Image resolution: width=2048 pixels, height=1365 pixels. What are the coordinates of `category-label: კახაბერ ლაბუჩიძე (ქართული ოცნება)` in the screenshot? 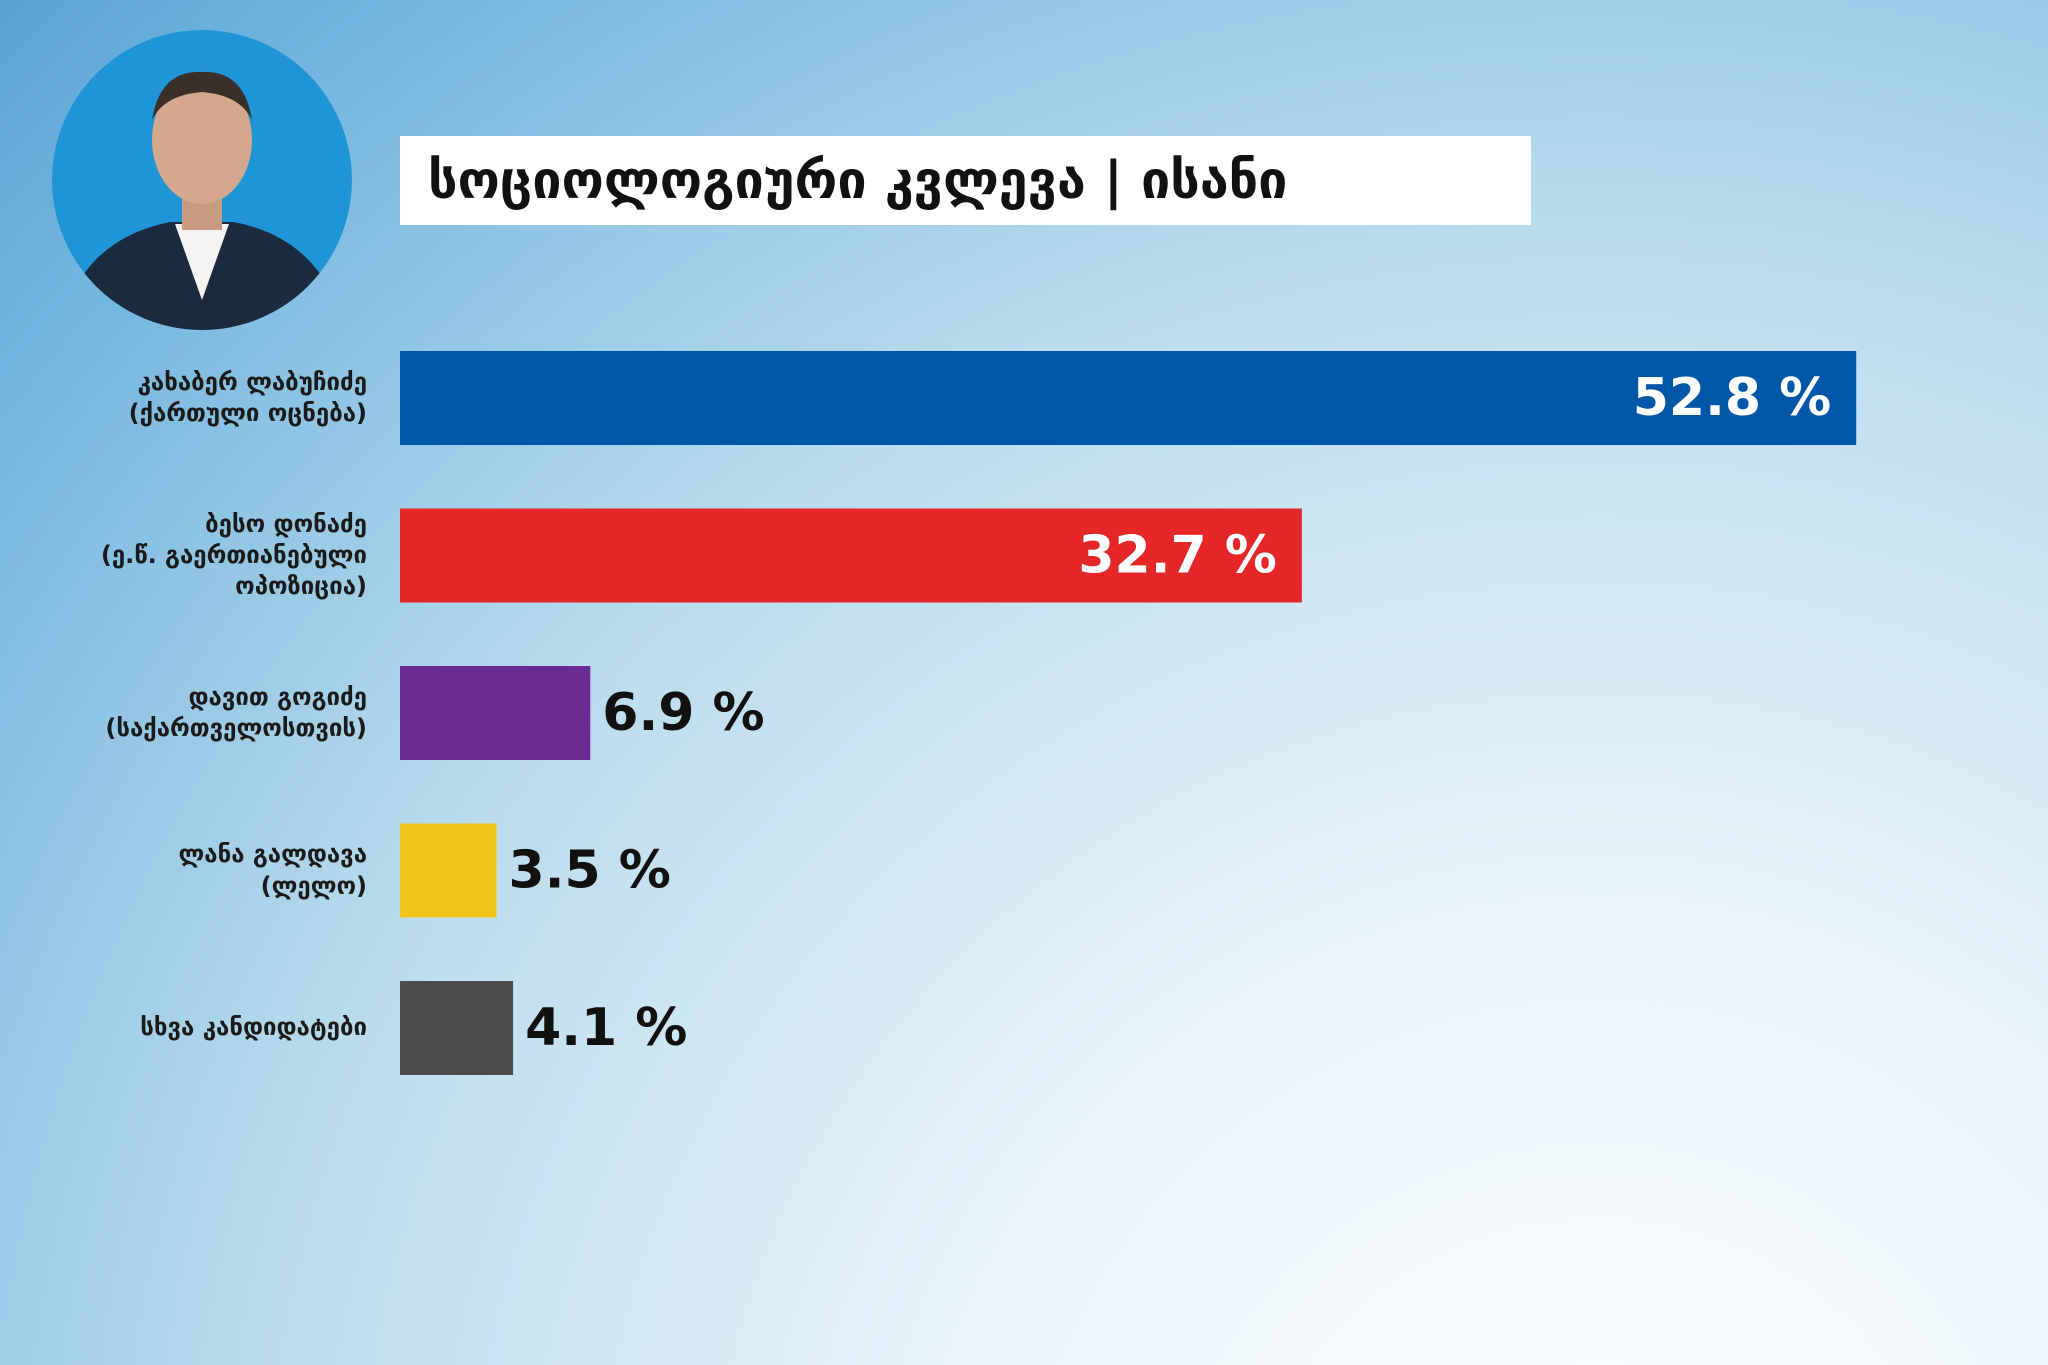 It's located at (247, 397).